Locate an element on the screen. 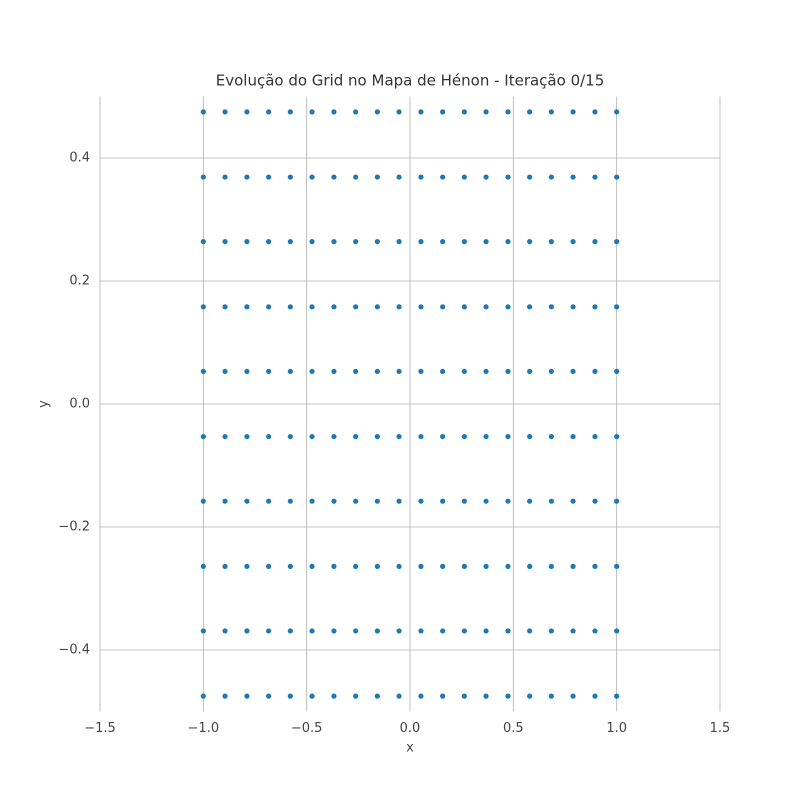  y-tick-label: 0.2 is located at coordinates (79, 281).